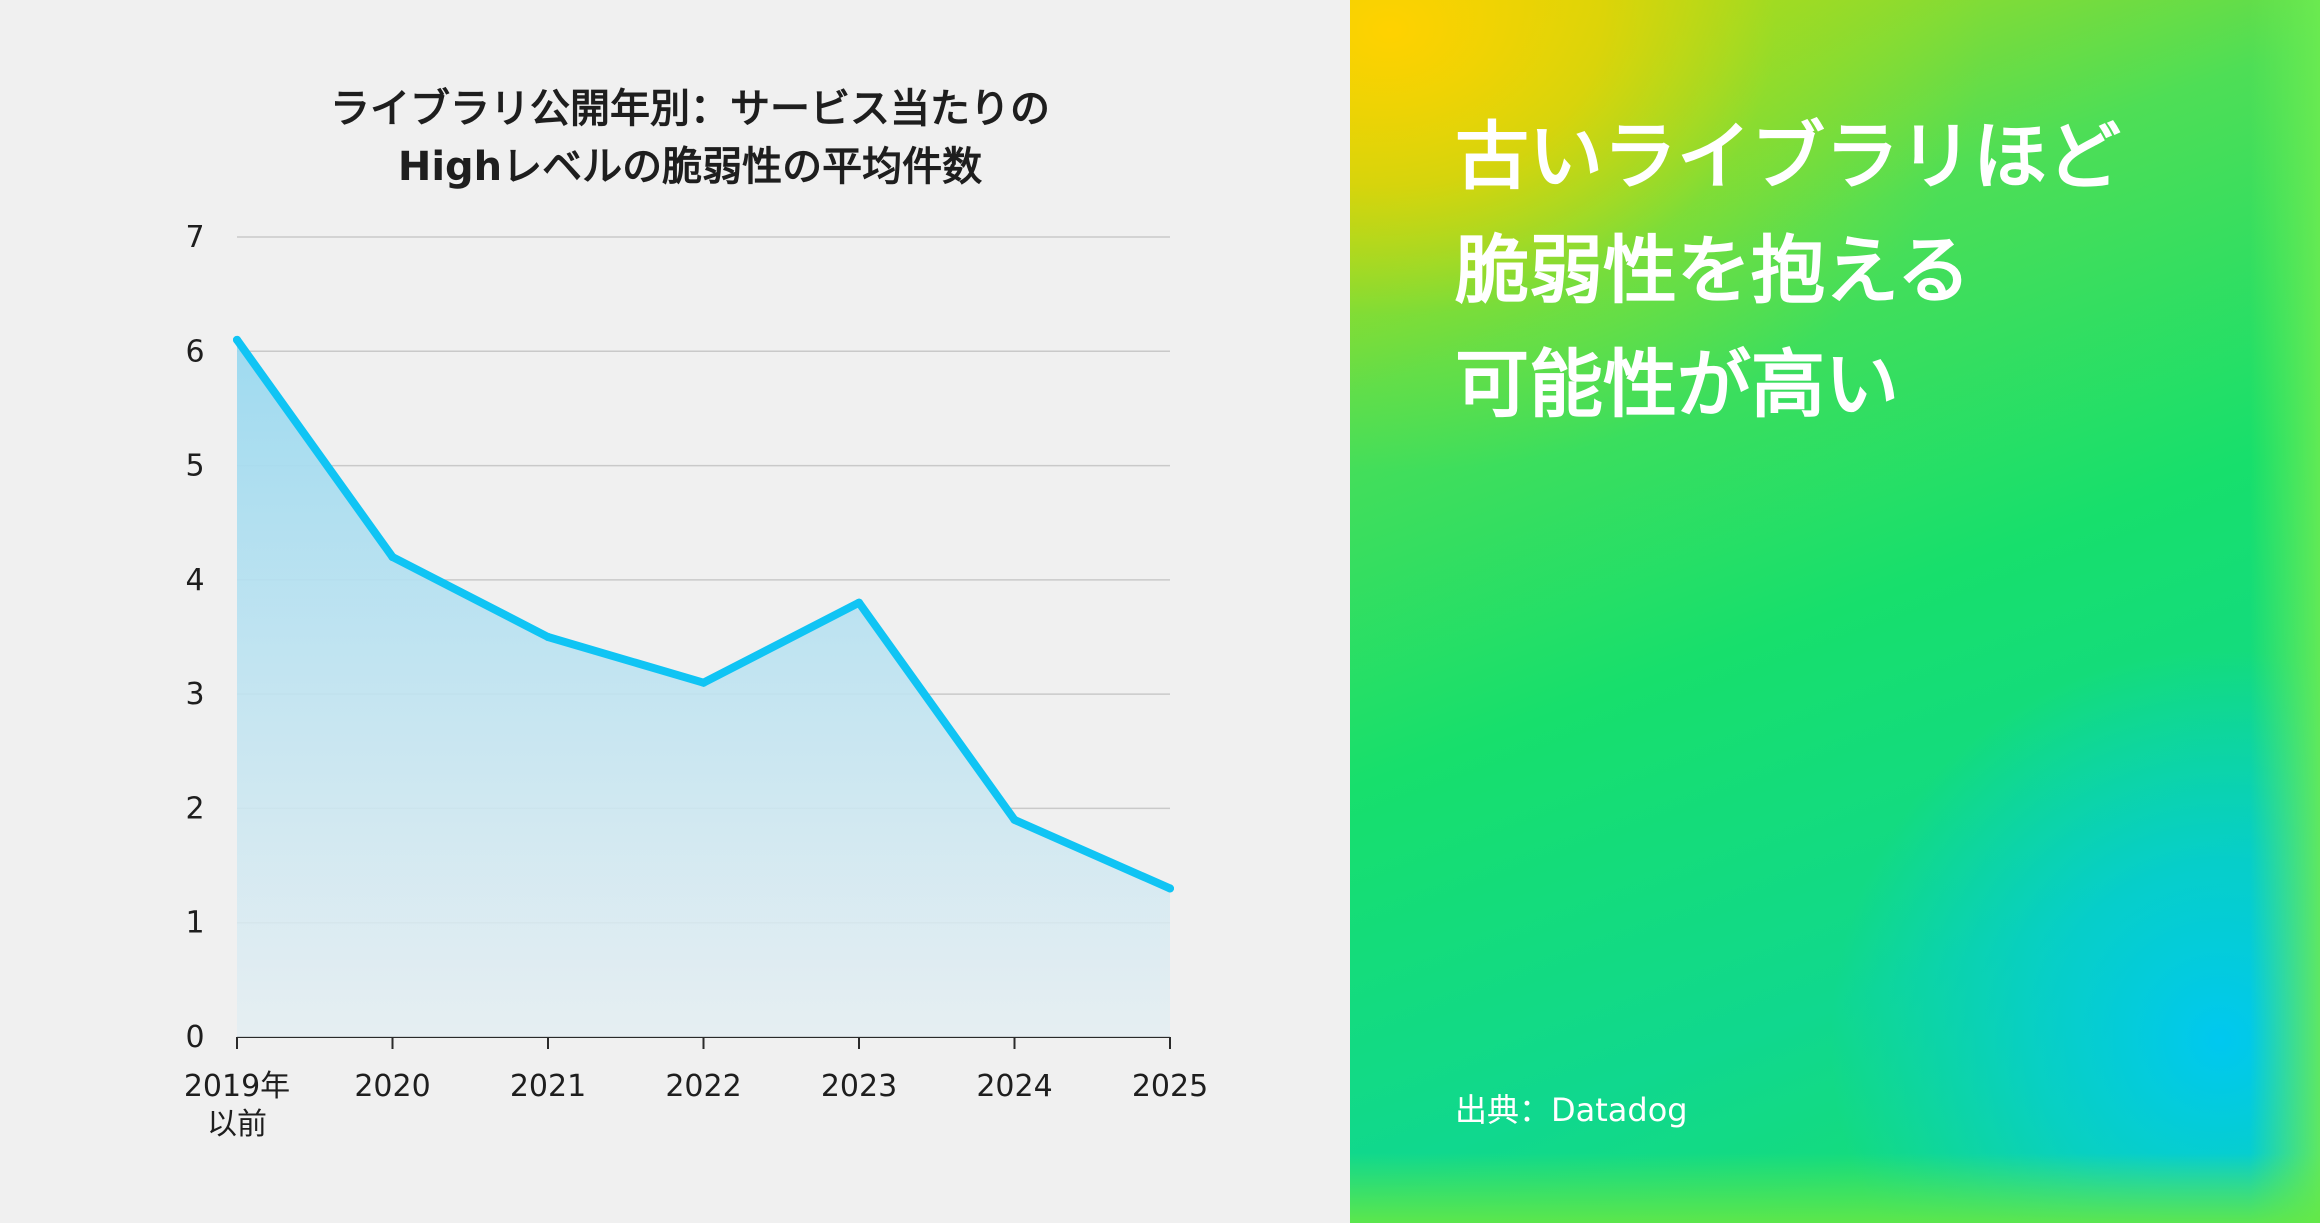  Describe the element at coordinates (1788, 157) in the screenshot. I see `headline-line-1: 古いライブラリほど` at that location.